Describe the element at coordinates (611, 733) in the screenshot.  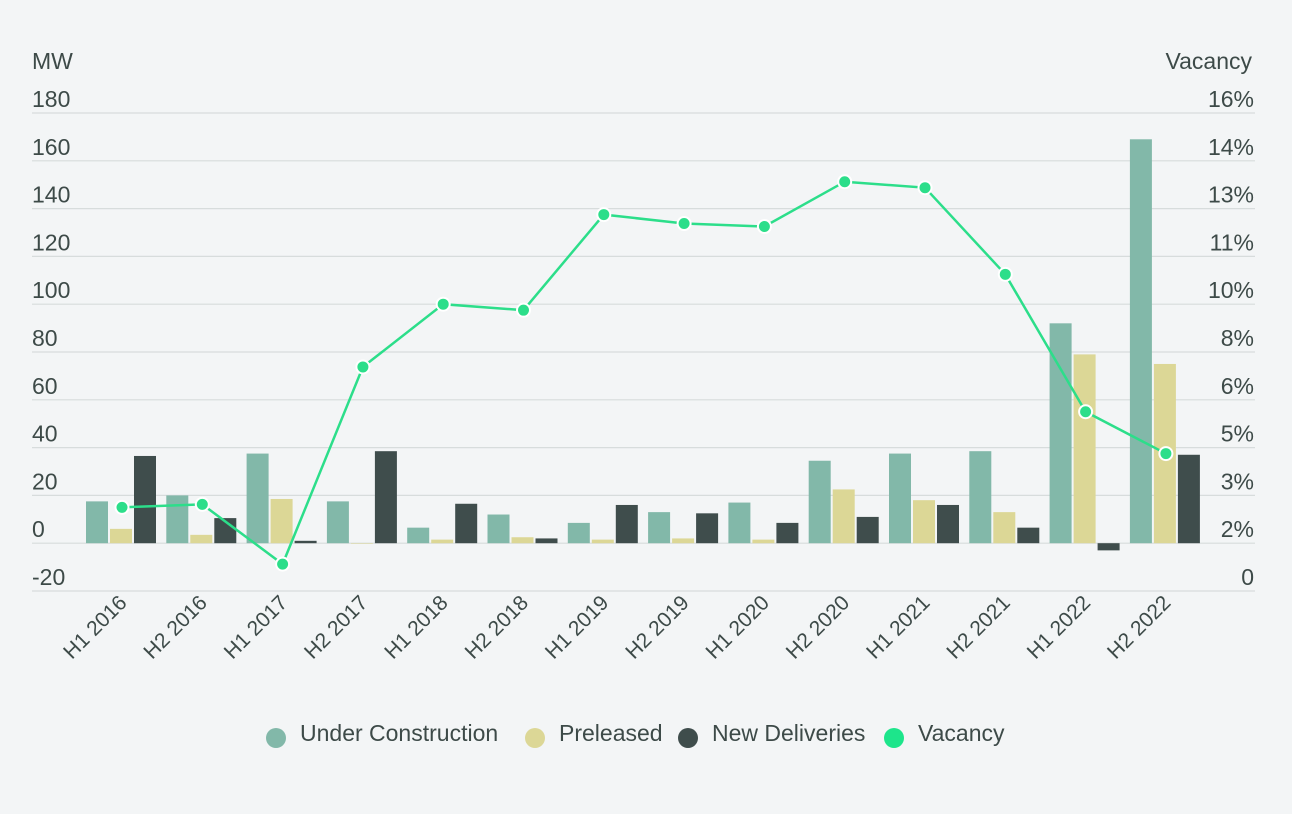
I see `legend-label: Preleased` at that location.